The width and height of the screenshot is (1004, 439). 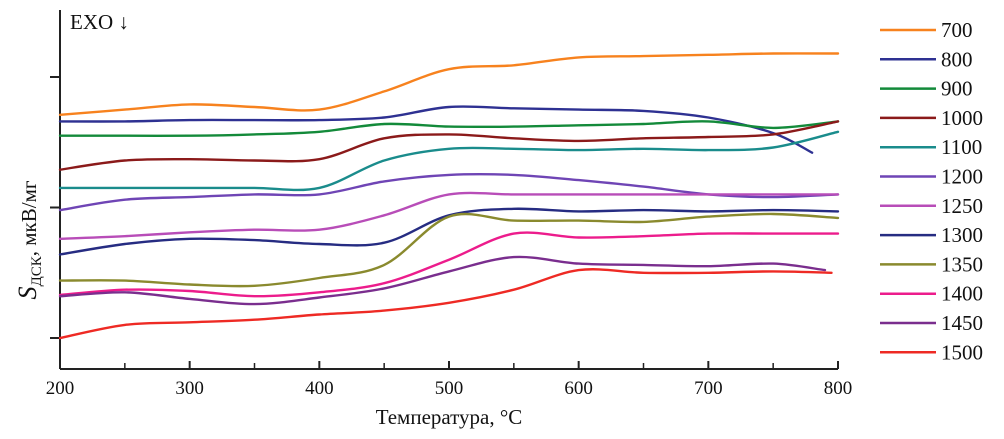 What do you see at coordinates (37, 270) in the screenshot?
I see `y-axis-title-subscript: ДСК` at bounding box center [37, 270].